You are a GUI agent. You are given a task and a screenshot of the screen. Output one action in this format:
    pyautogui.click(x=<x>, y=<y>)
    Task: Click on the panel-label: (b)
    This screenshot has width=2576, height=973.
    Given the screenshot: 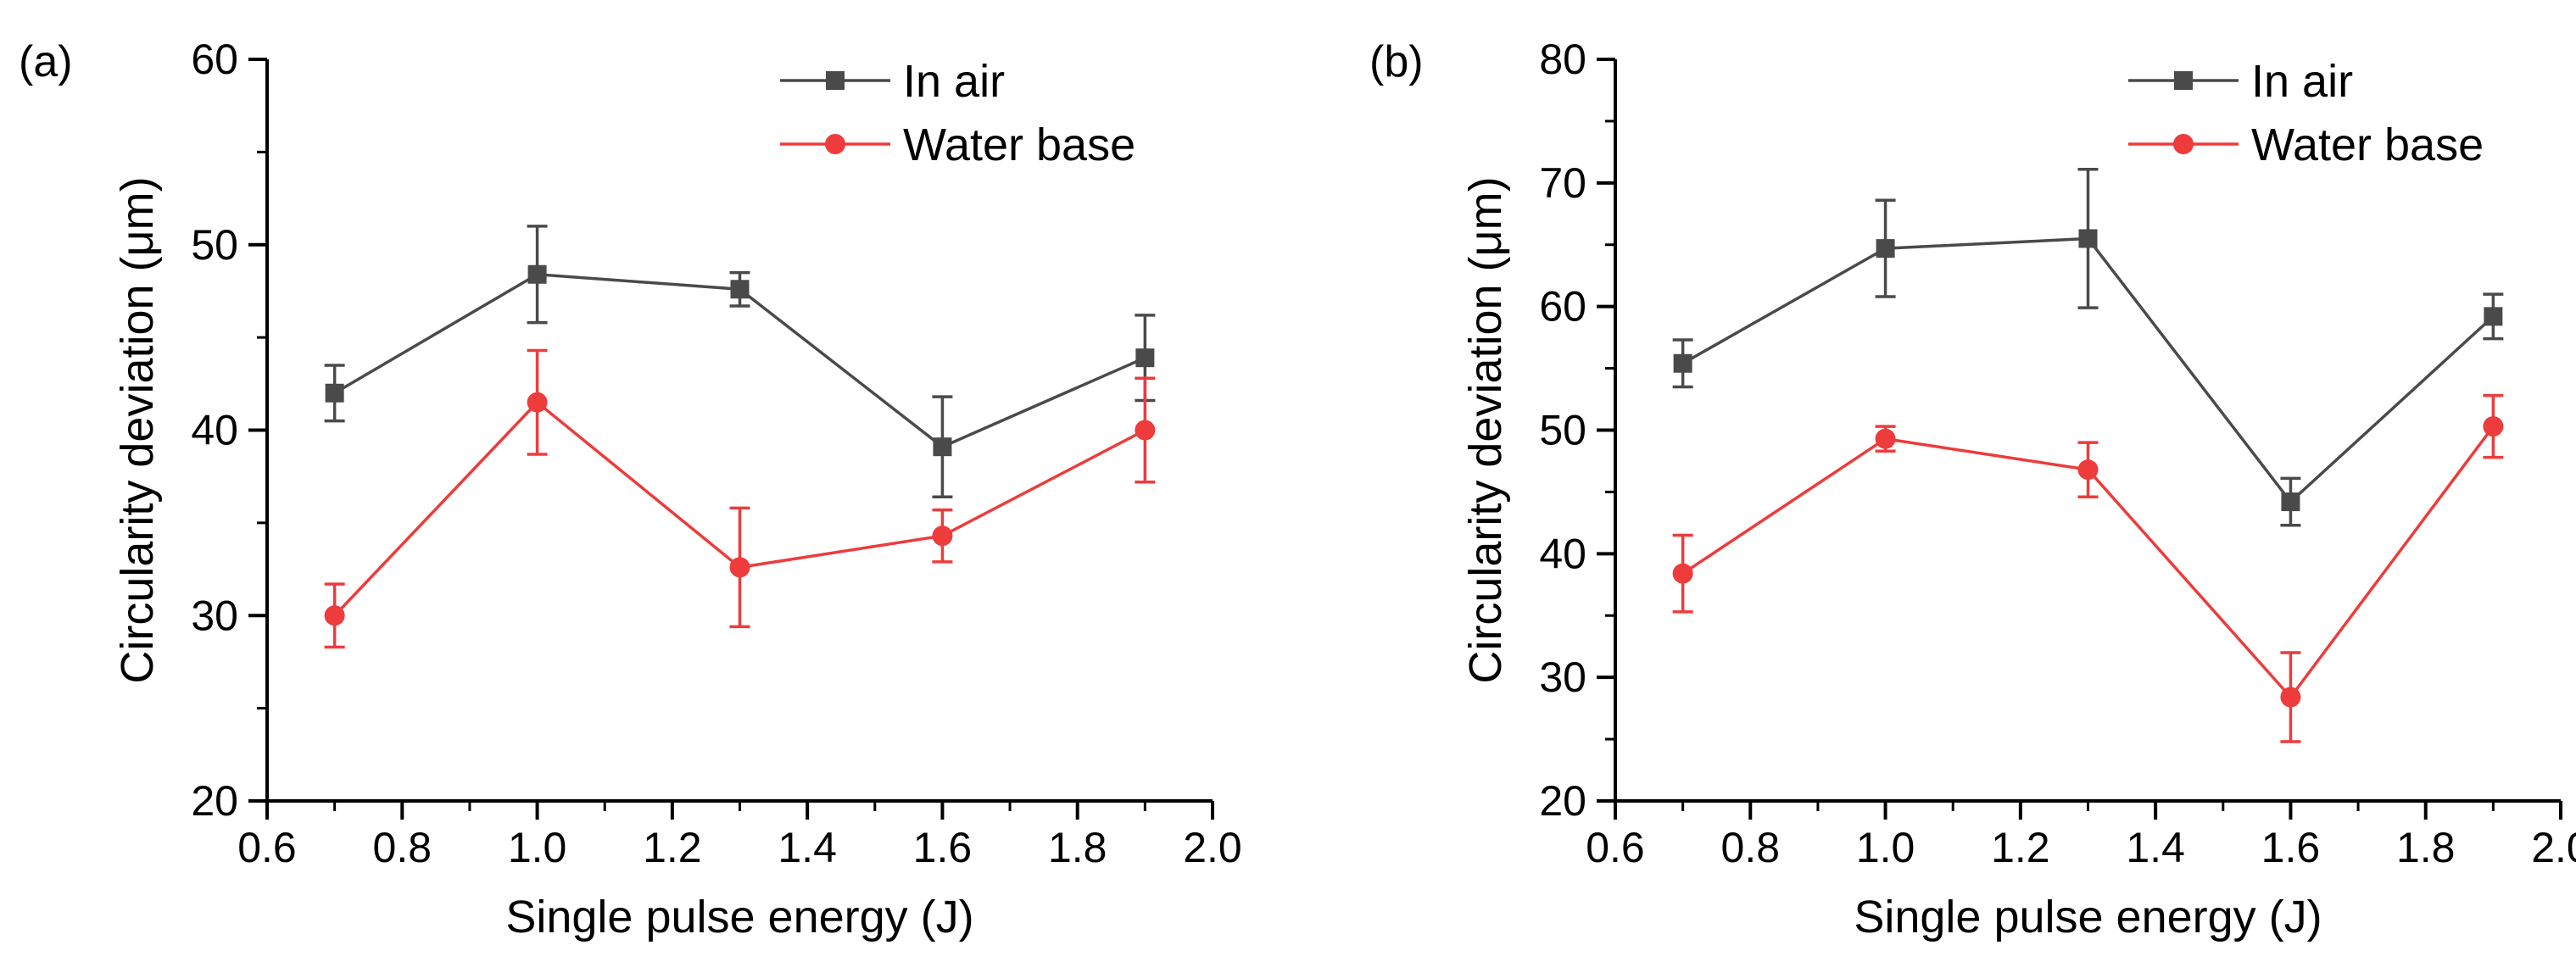 What is the action you would take?
    pyautogui.click(x=1396, y=61)
    